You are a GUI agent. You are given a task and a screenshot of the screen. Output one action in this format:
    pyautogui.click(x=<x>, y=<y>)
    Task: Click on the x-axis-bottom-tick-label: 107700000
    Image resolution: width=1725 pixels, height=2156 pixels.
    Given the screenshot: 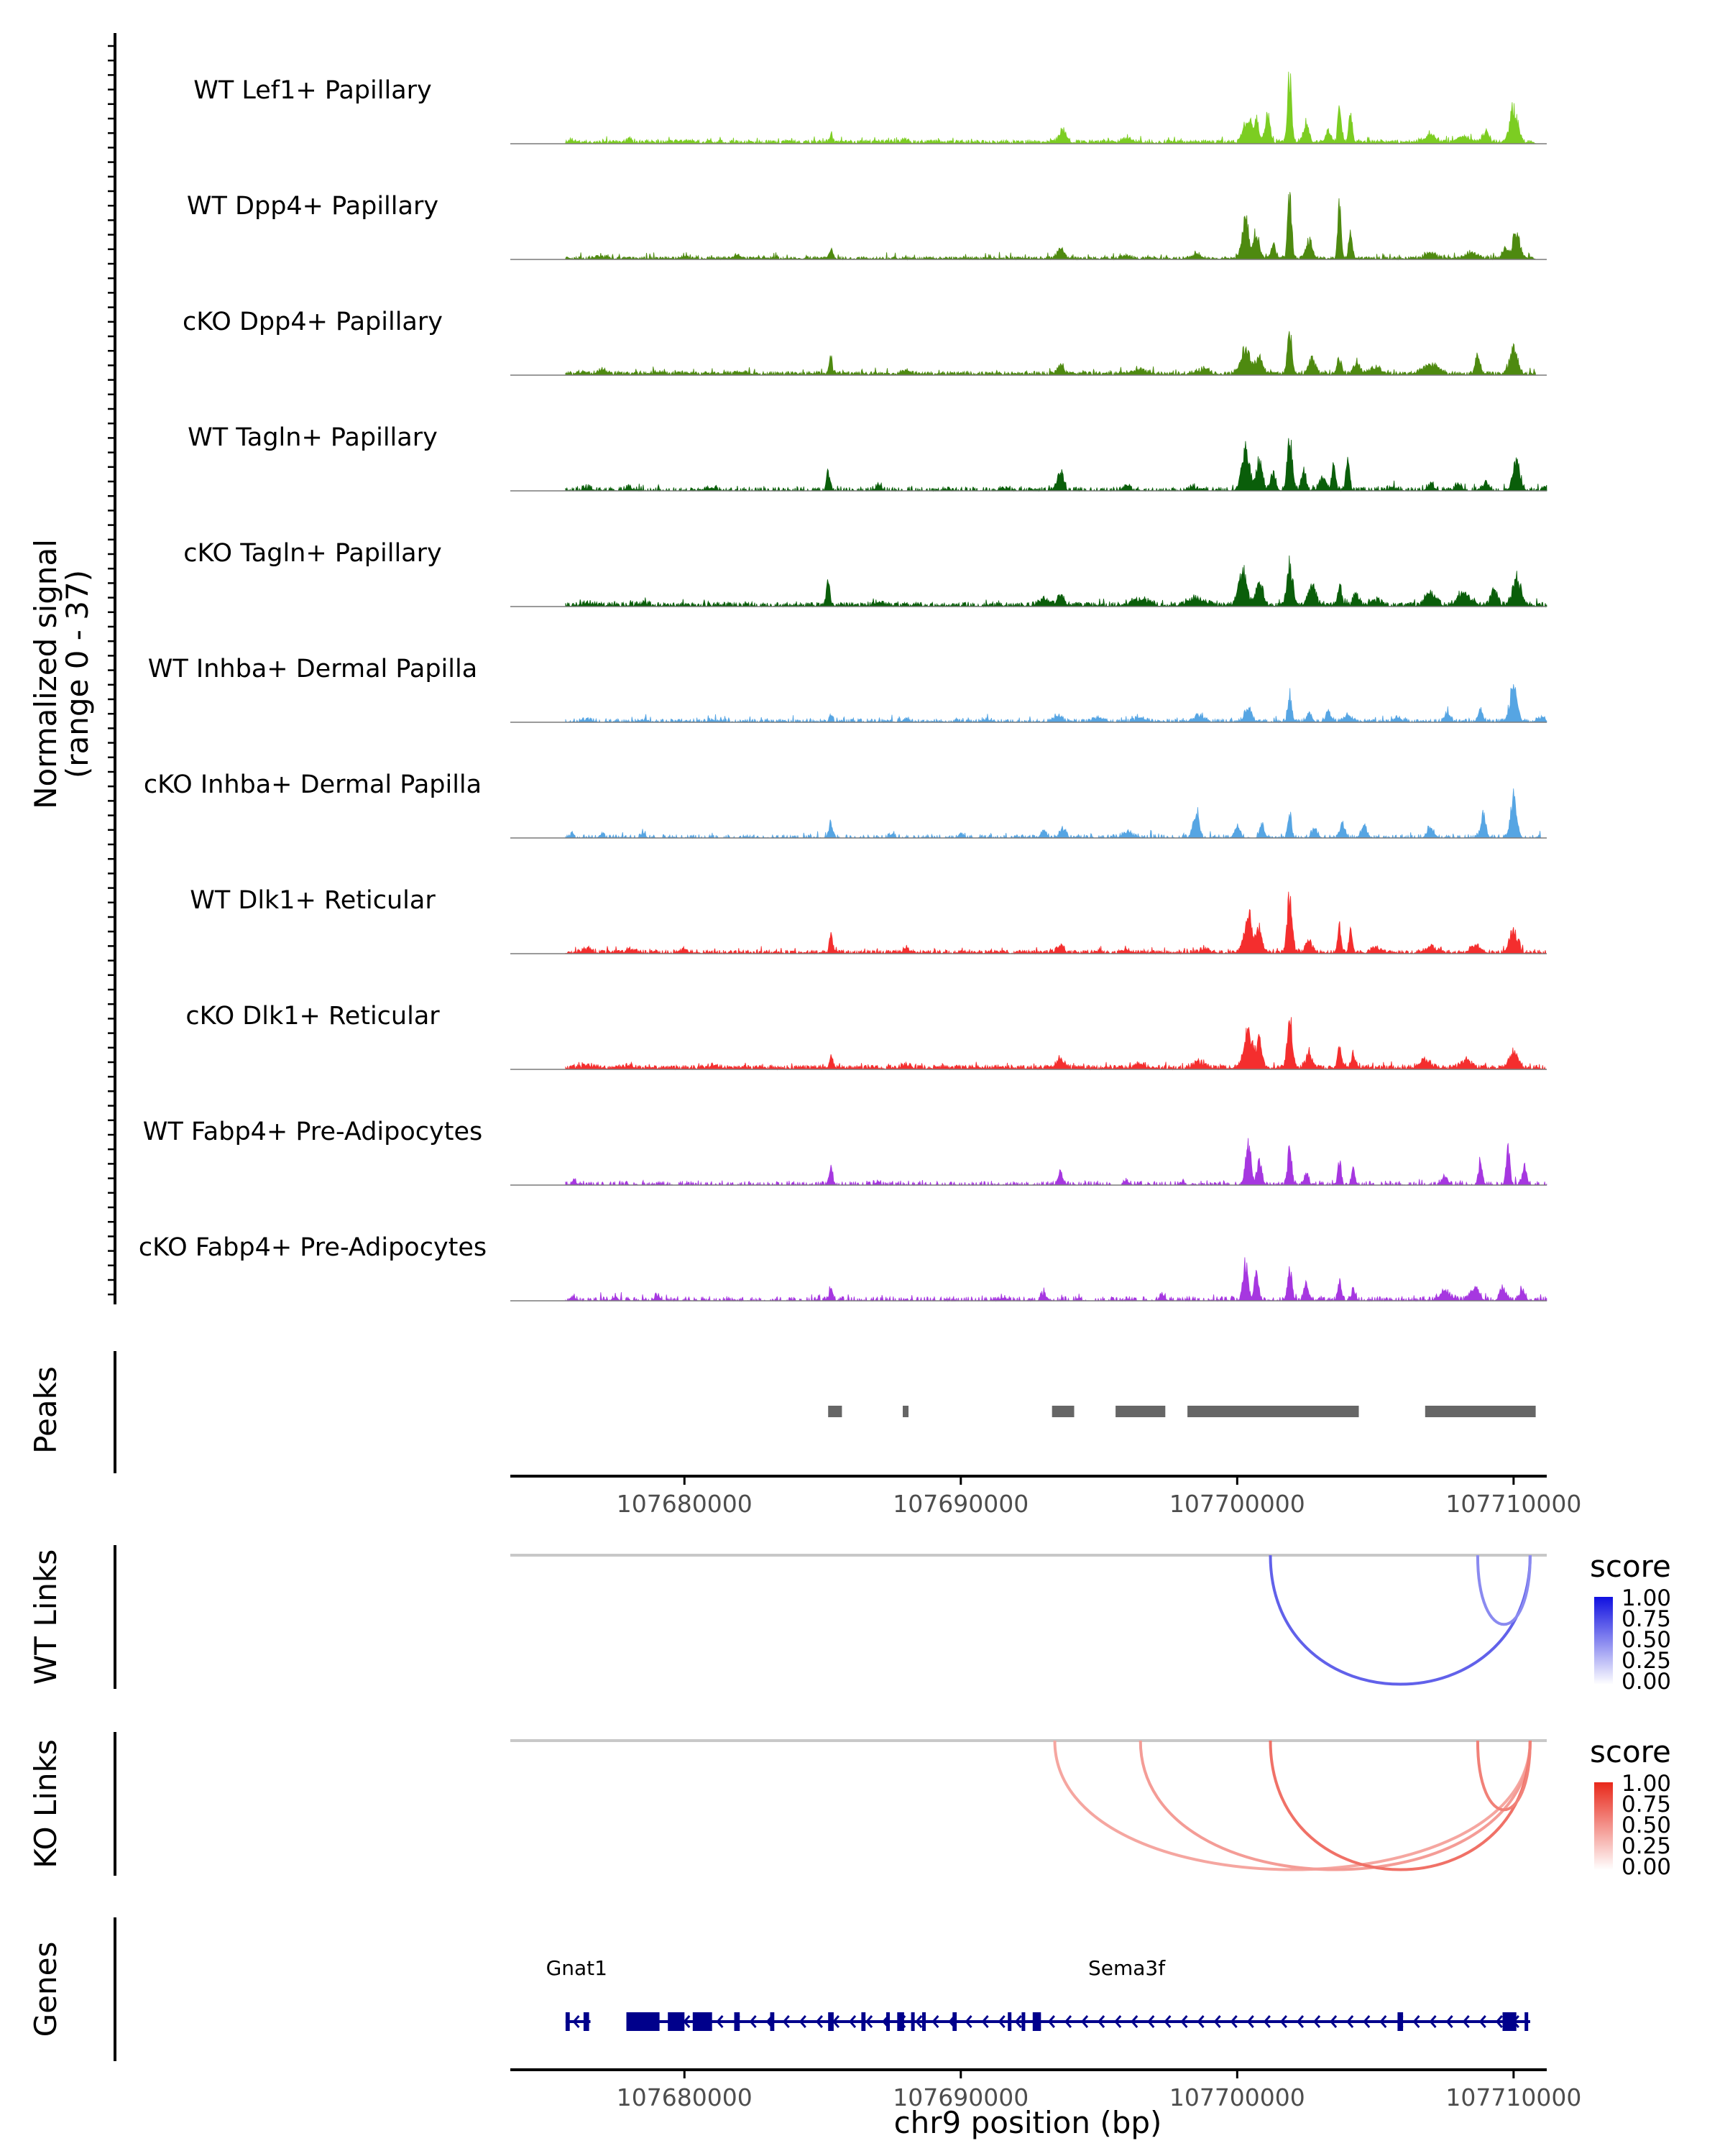 What is the action you would take?
    pyautogui.click(x=1237, y=2097)
    